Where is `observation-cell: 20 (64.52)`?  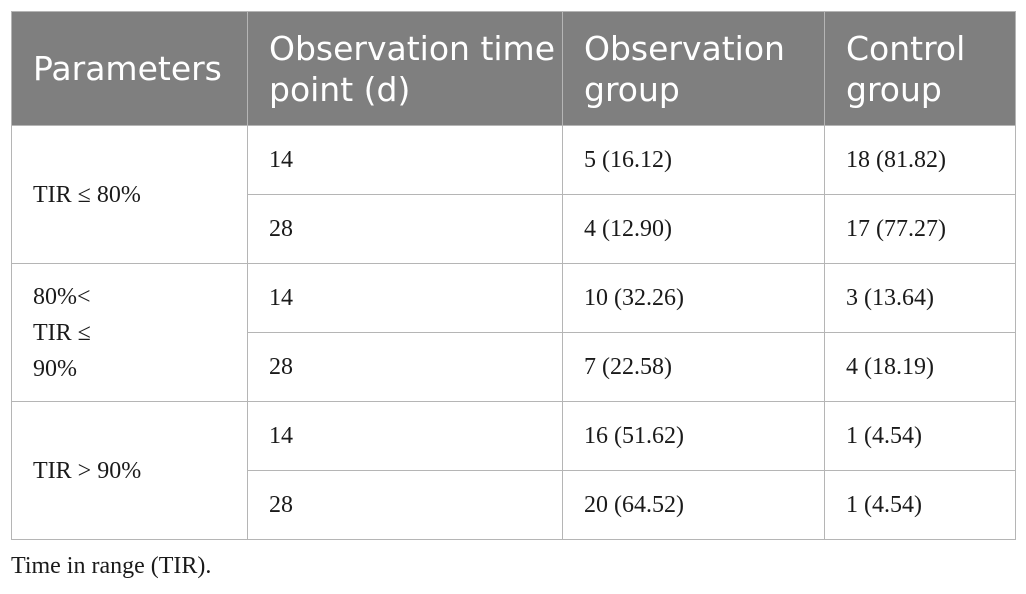 observation-cell: 20 (64.52) is located at coordinates (693, 505).